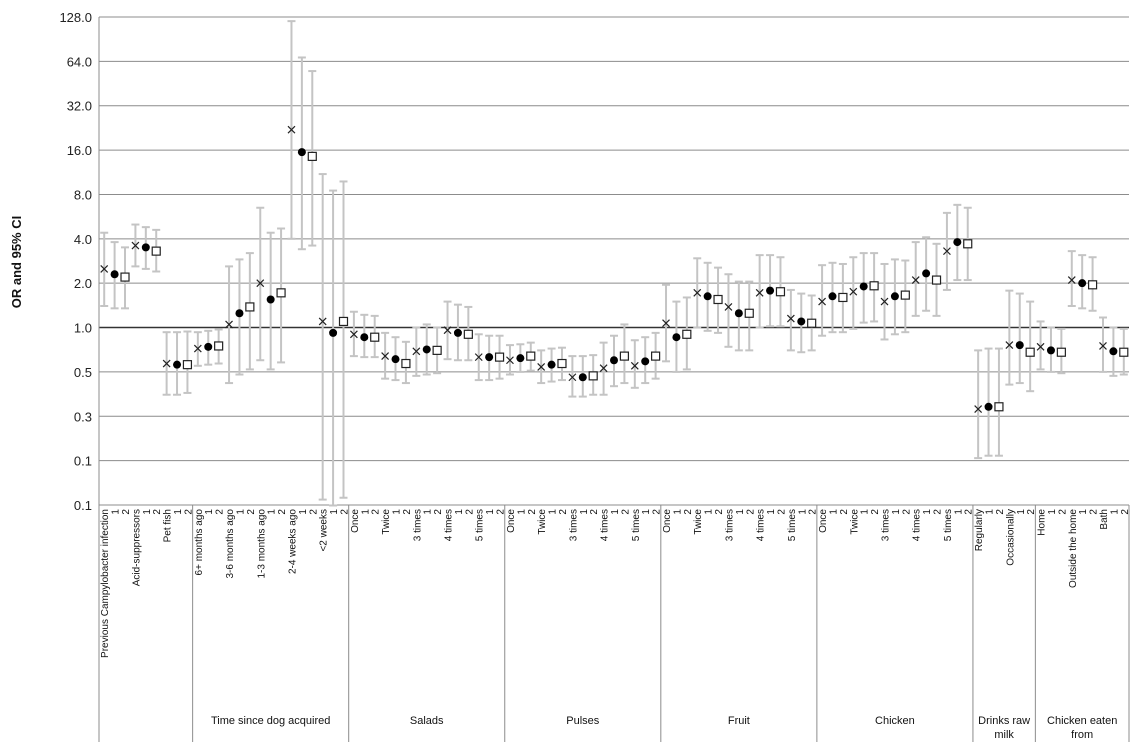 The height and width of the screenshot is (751, 1132). Describe the element at coordinates (199, 542) in the screenshot. I see `category-label: 6+ months ago` at that location.